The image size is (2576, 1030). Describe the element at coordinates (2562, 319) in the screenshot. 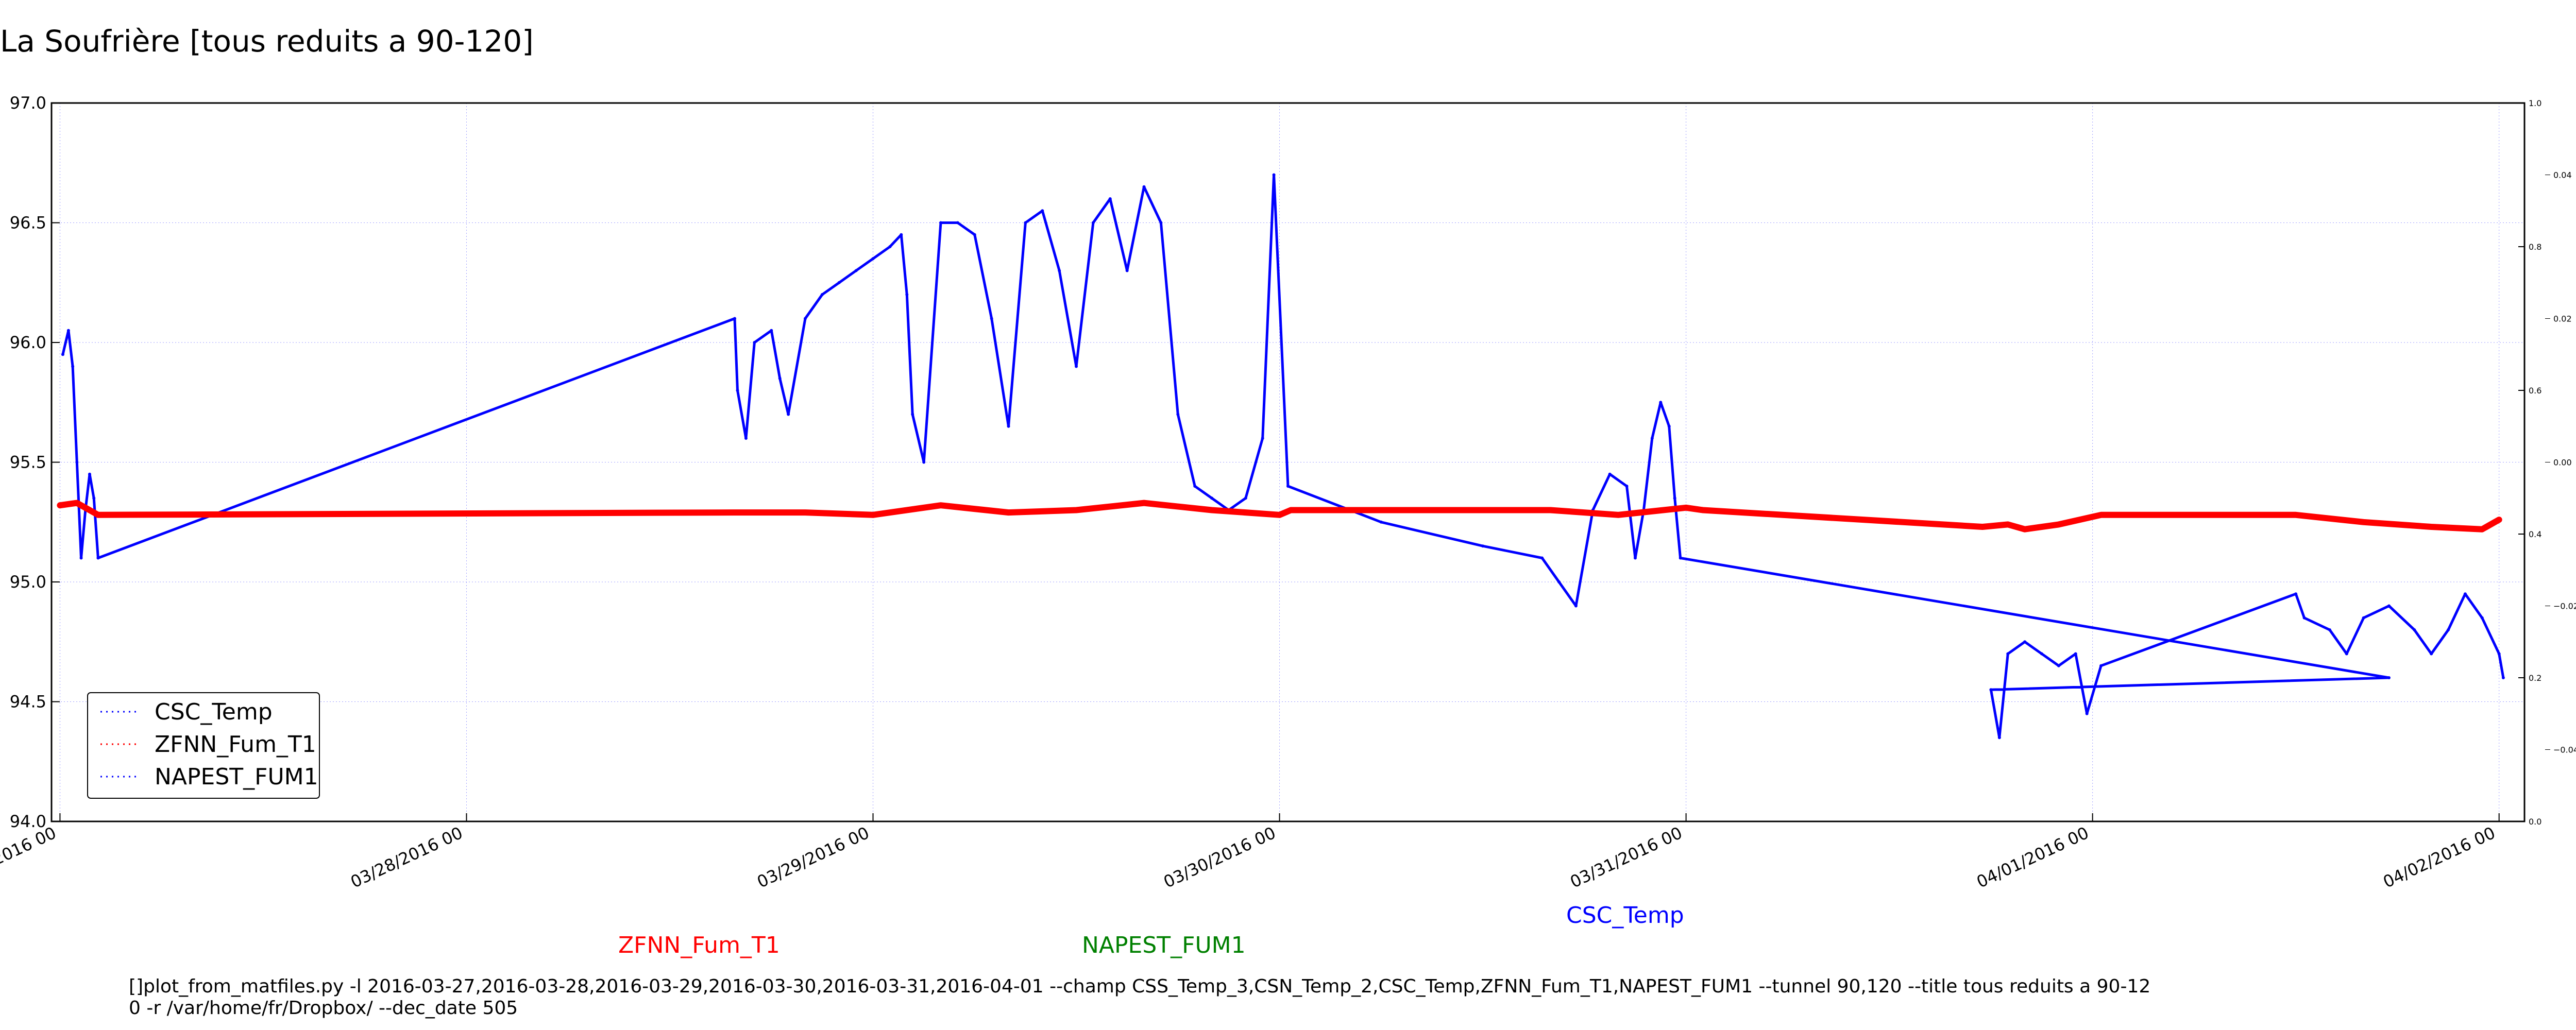

I see `inner-tick-label: 0.02` at that location.